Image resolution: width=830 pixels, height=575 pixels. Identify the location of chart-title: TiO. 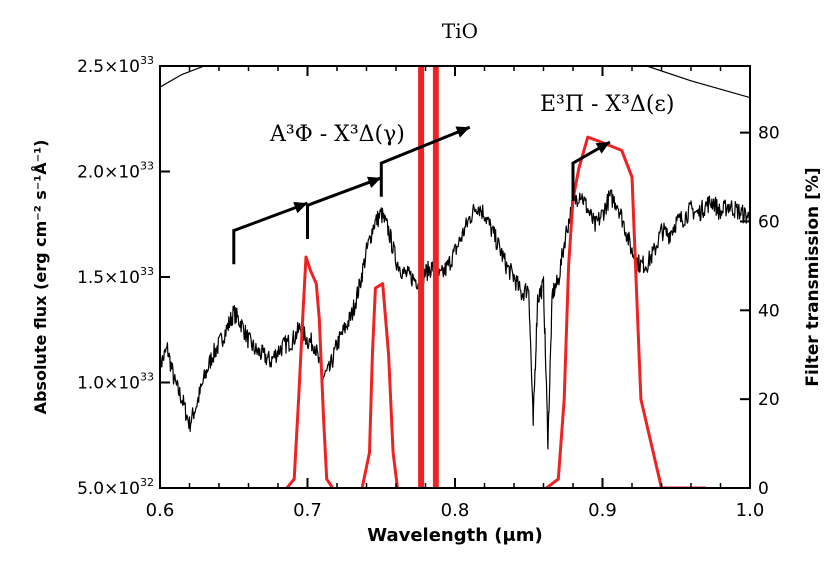
(460, 31).